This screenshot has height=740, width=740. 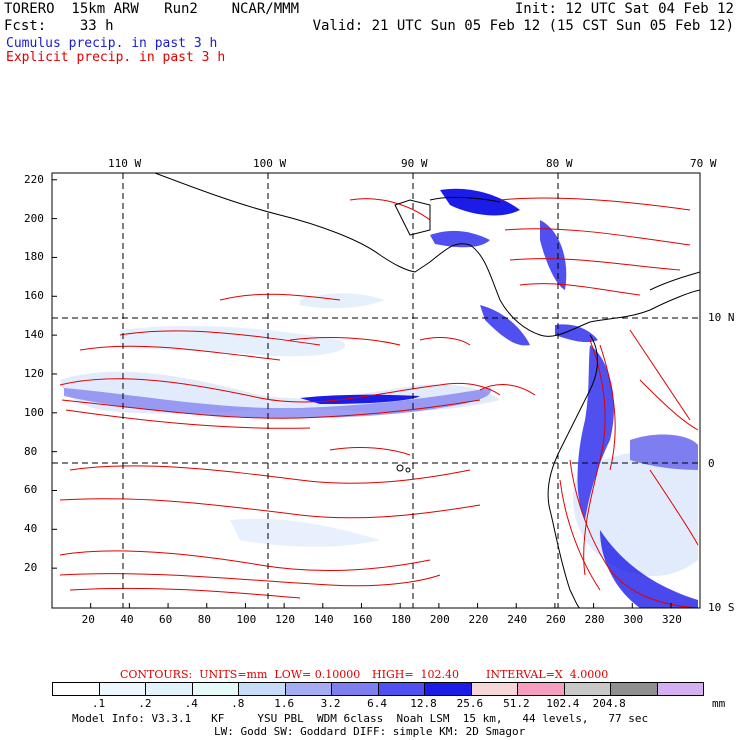 What do you see at coordinates (323, 619) in the screenshot?
I see `x-tick-label: 140` at bounding box center [323, 619].